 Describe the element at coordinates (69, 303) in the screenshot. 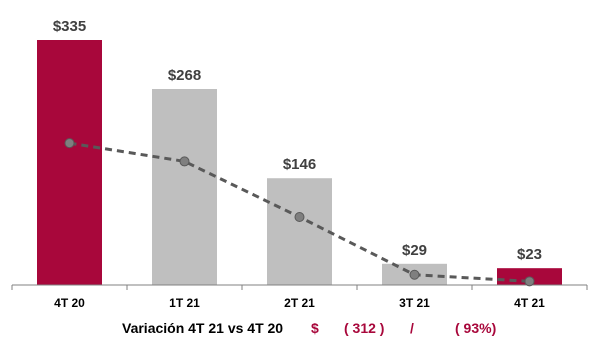

I see `category-label: 4T 20` at that location.